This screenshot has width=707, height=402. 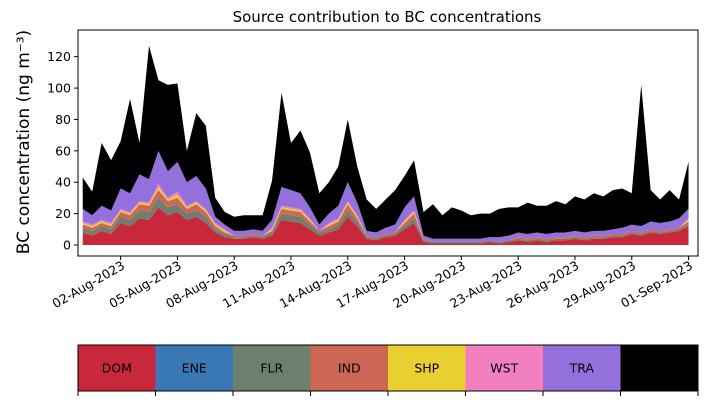 I want to click on legend-swatch-ene, so click(x=194, y=368).